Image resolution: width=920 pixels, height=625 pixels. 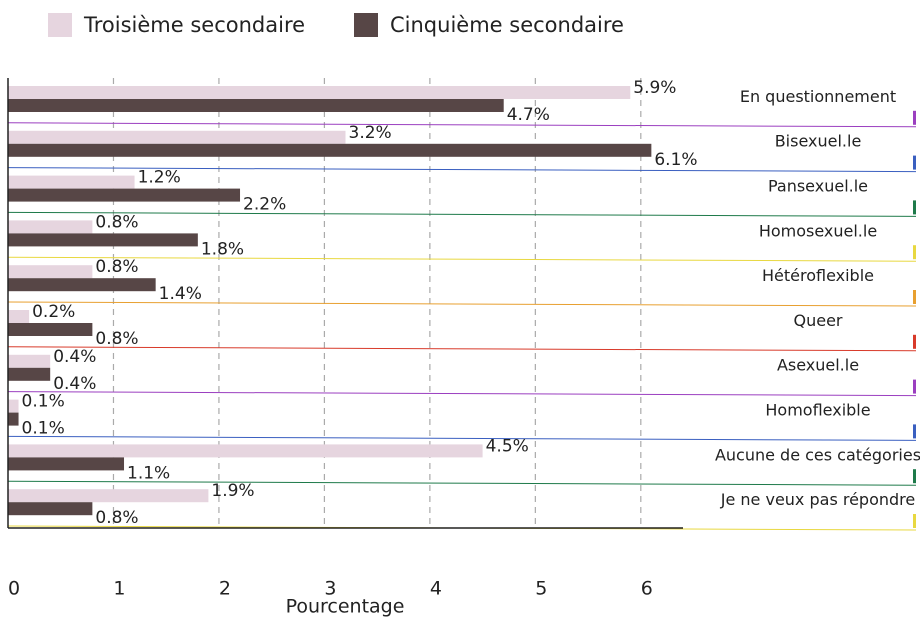 I want to click on value-label: 5.9%, so click(x=654, y=88).